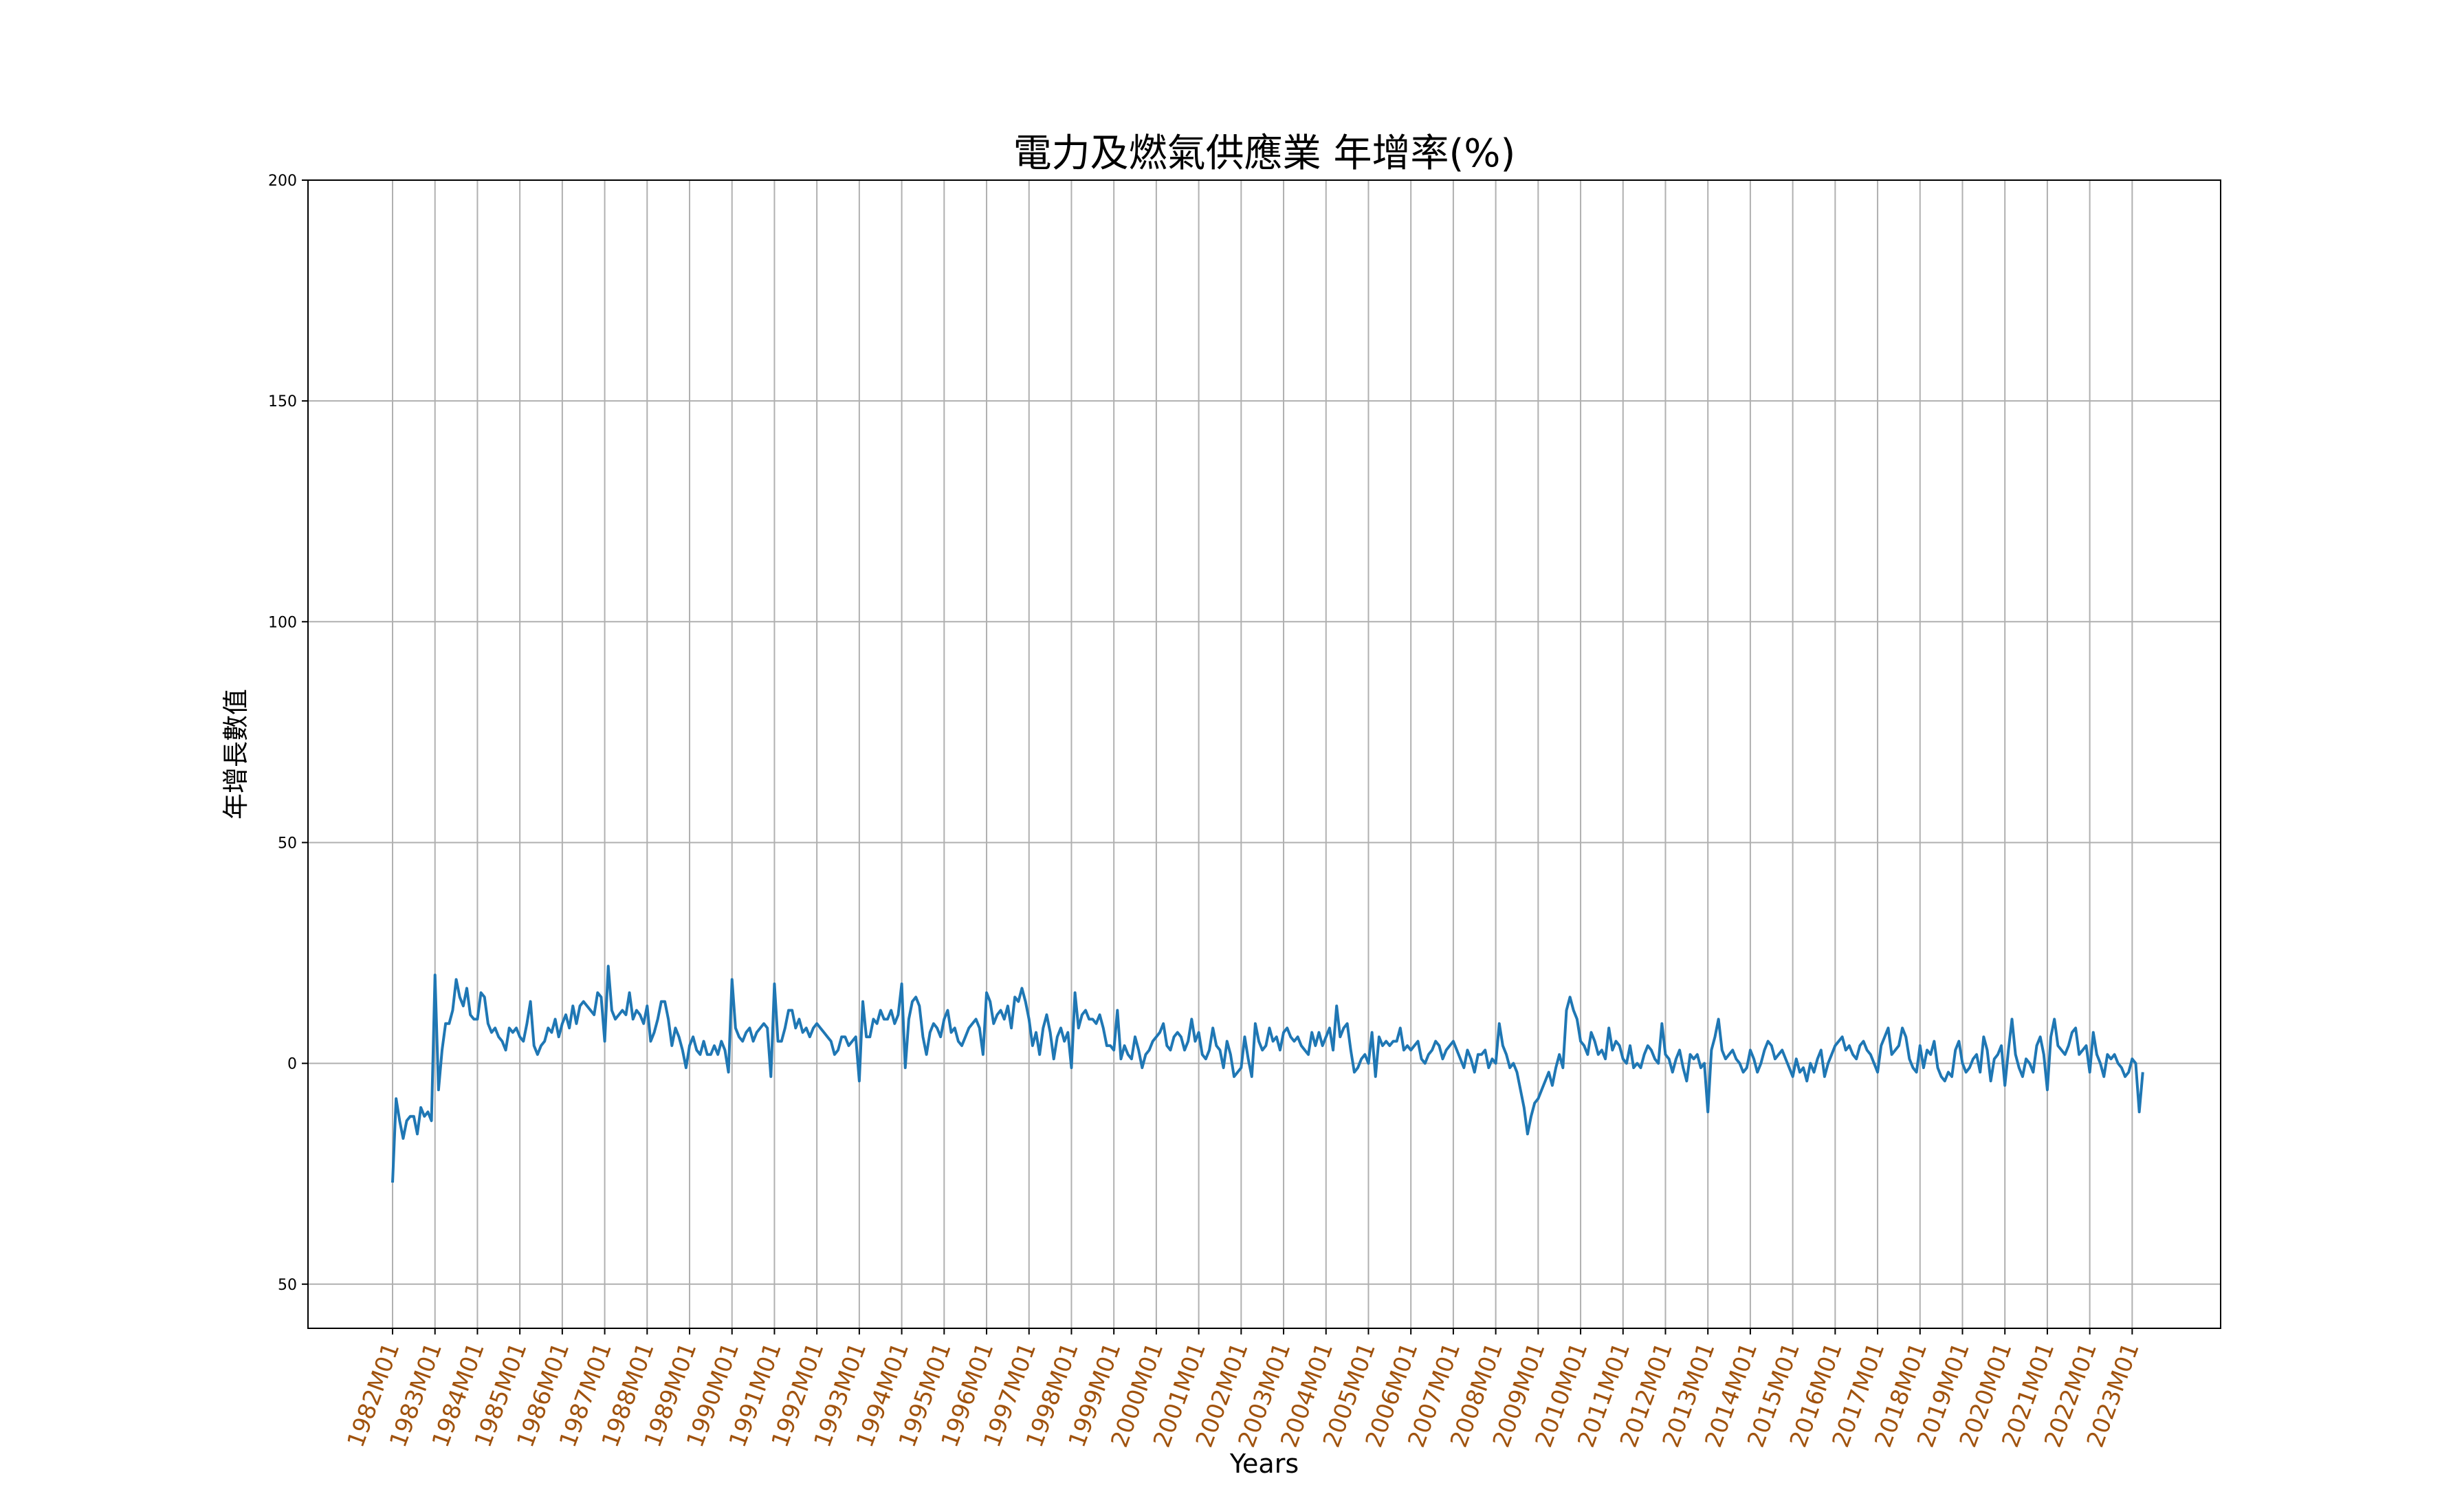 The height and width of the screenshot is (1494, 2464). What do you see at coordinates (1264, 1464) in the screenshot?
I see `x-axis-title: Years` at bounding box center [1264, 1464].